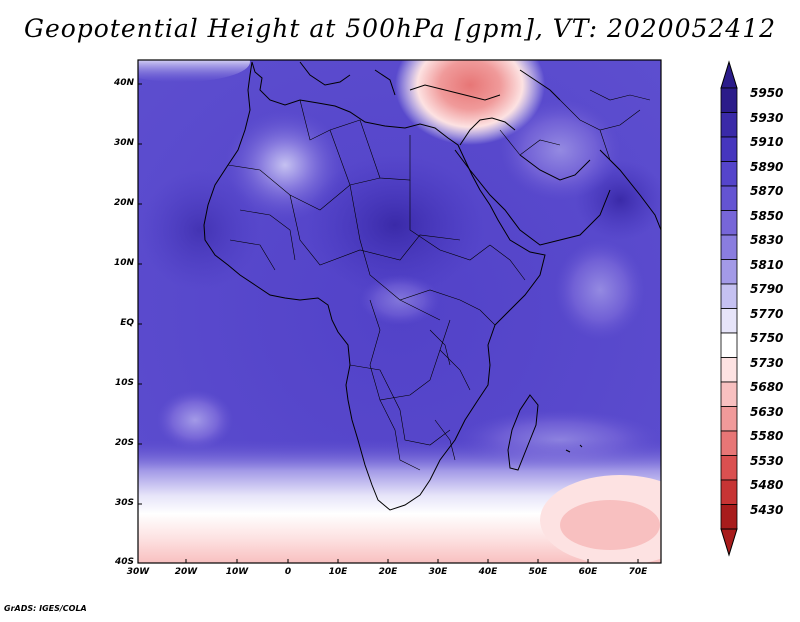  What do you see at coordinates (538, 572) in the screenshot?
I see `lon-label-50e: 50E` at bounding box center [538, 572].